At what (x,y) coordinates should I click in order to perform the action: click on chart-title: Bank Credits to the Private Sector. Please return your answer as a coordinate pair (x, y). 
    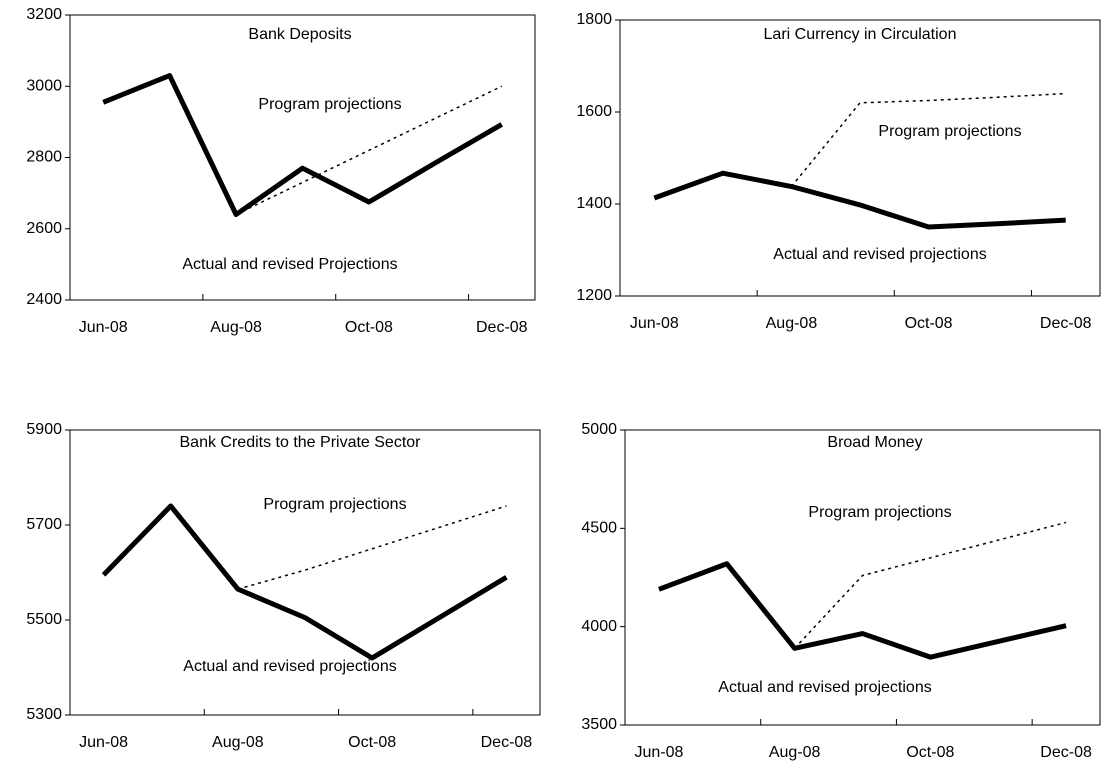
    Looking at the image, I should click on (301, 442).